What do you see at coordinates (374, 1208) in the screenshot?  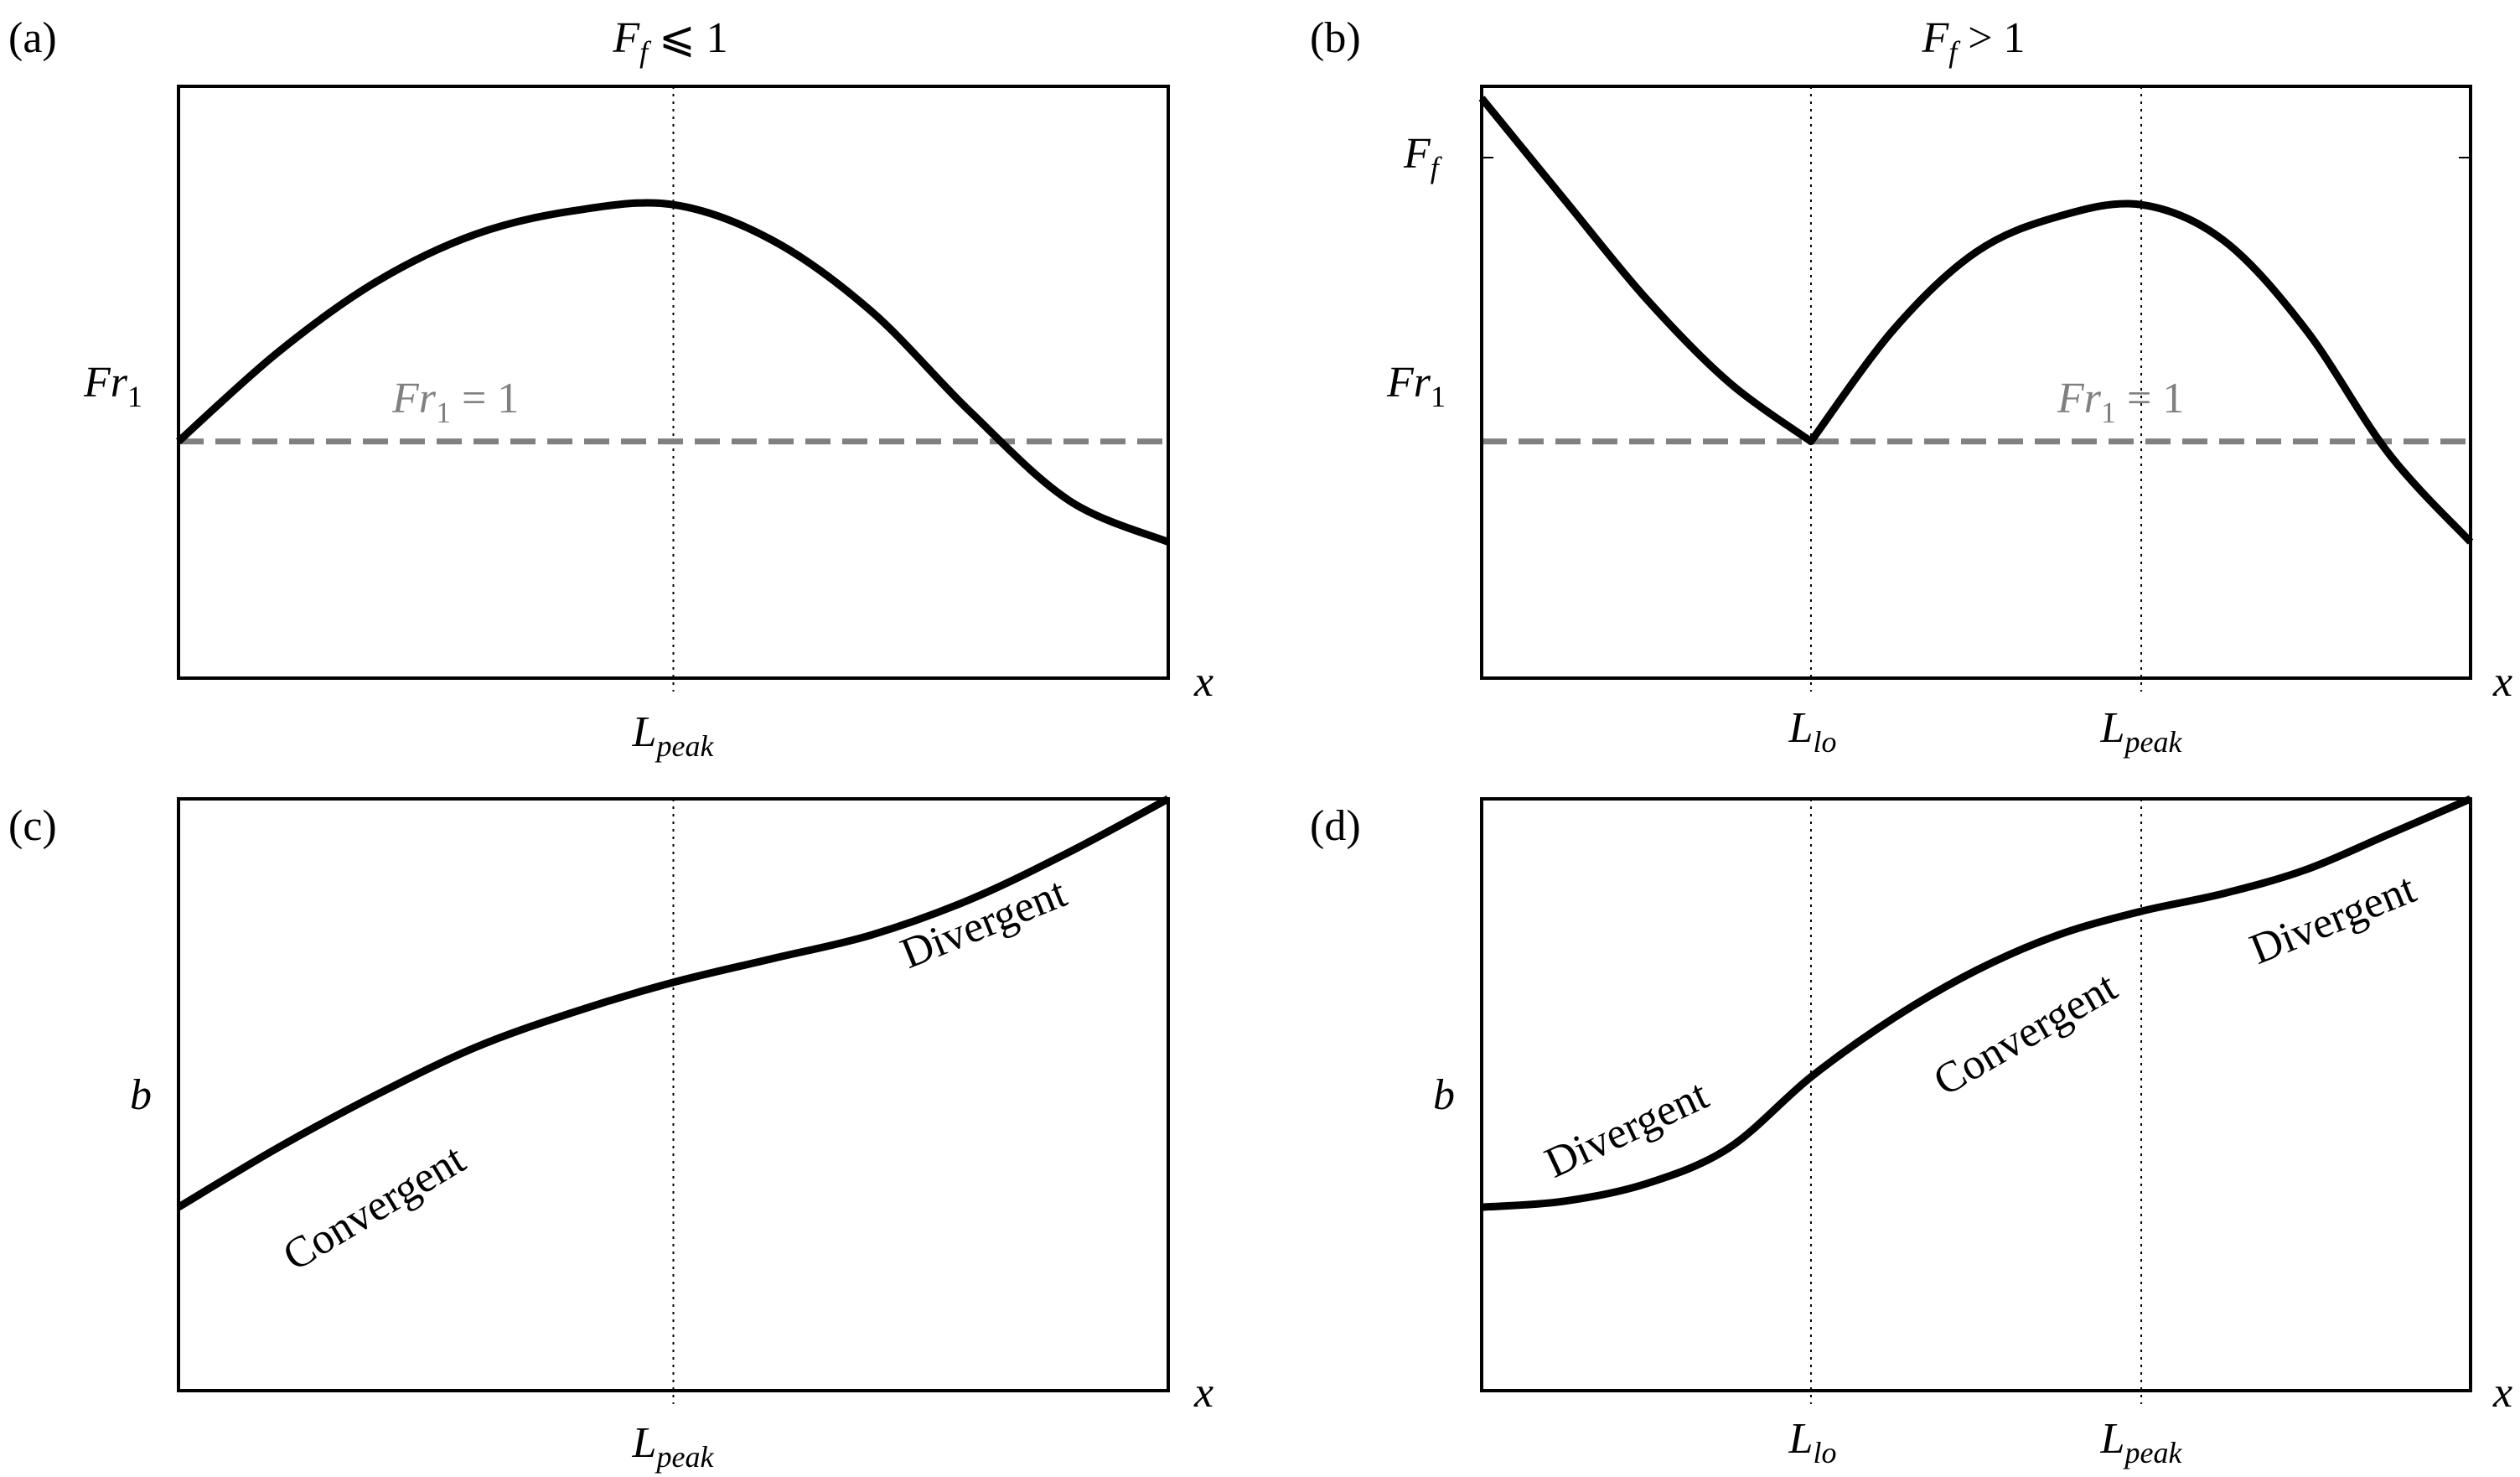 I see `region-c-convergent: Convergent` at bounding box center [374, 1208].